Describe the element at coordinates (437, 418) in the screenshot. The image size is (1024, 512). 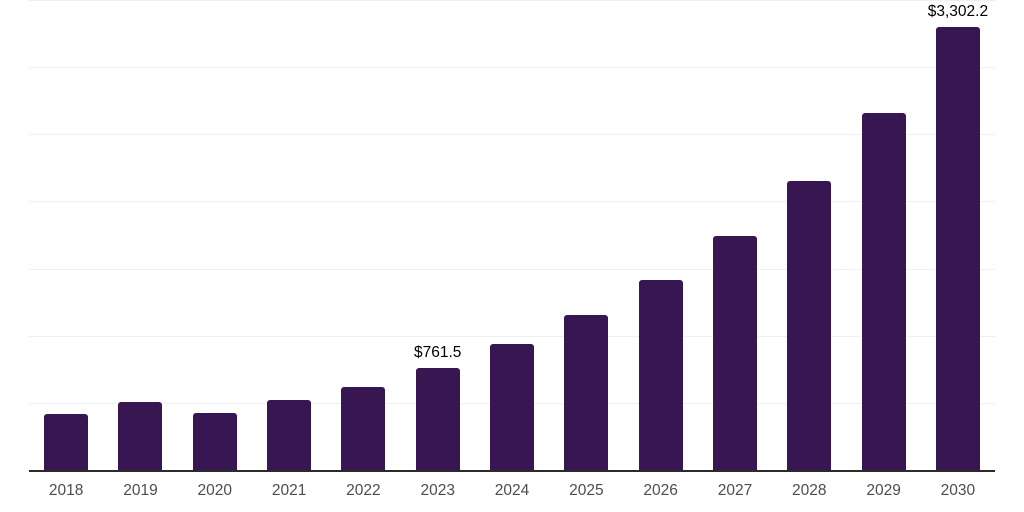
I see `bar-2023` at that location.